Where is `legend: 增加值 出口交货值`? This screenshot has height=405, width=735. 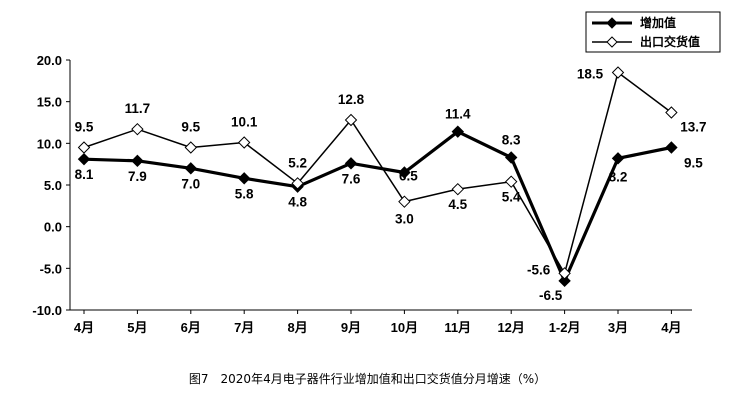
legend: 增加值 出口交货值 is located at coordinates (653, 32).